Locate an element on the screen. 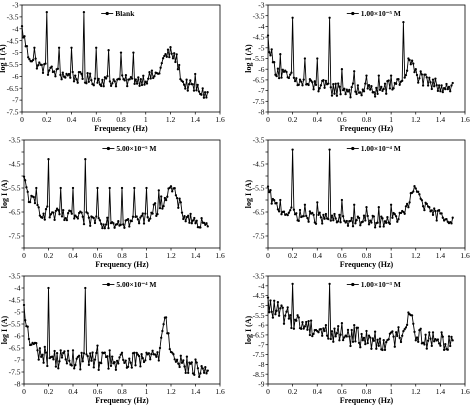 This screenshot has height=405, width=474. y-tick-label: -6.5 is located at coordinates (15, 212).